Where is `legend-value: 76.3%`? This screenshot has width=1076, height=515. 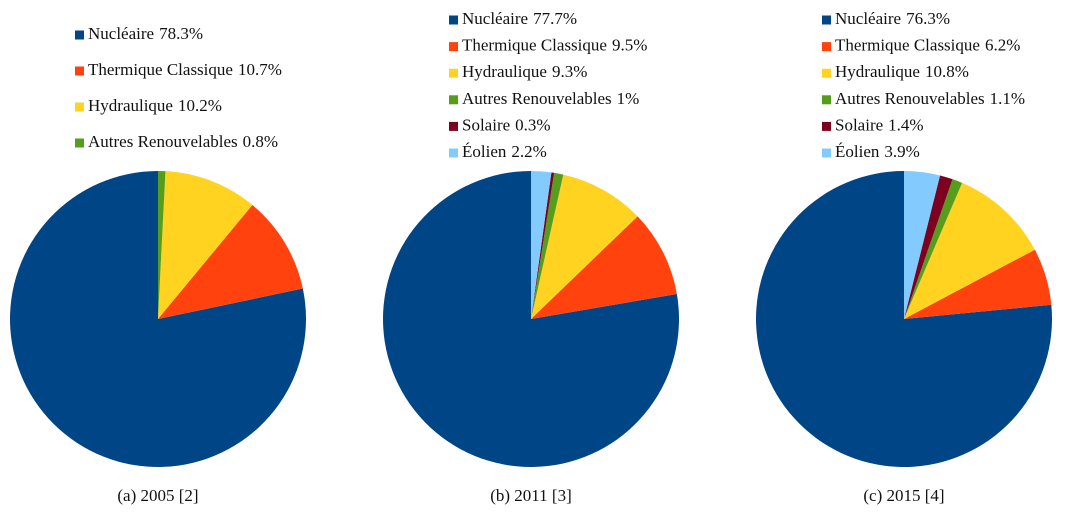
legend-value: 76.3% is located at coordinates (928, 18).